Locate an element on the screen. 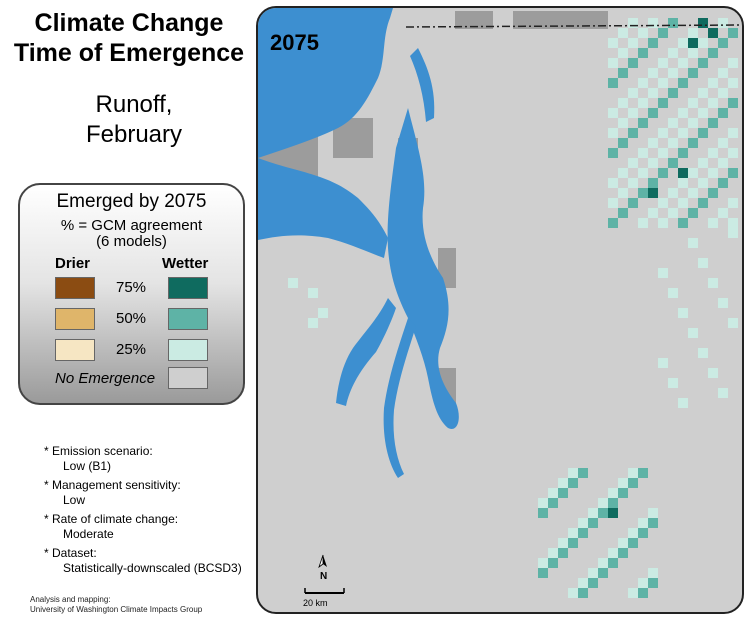  note-value: Moderate is located at coordinates (88, 534).